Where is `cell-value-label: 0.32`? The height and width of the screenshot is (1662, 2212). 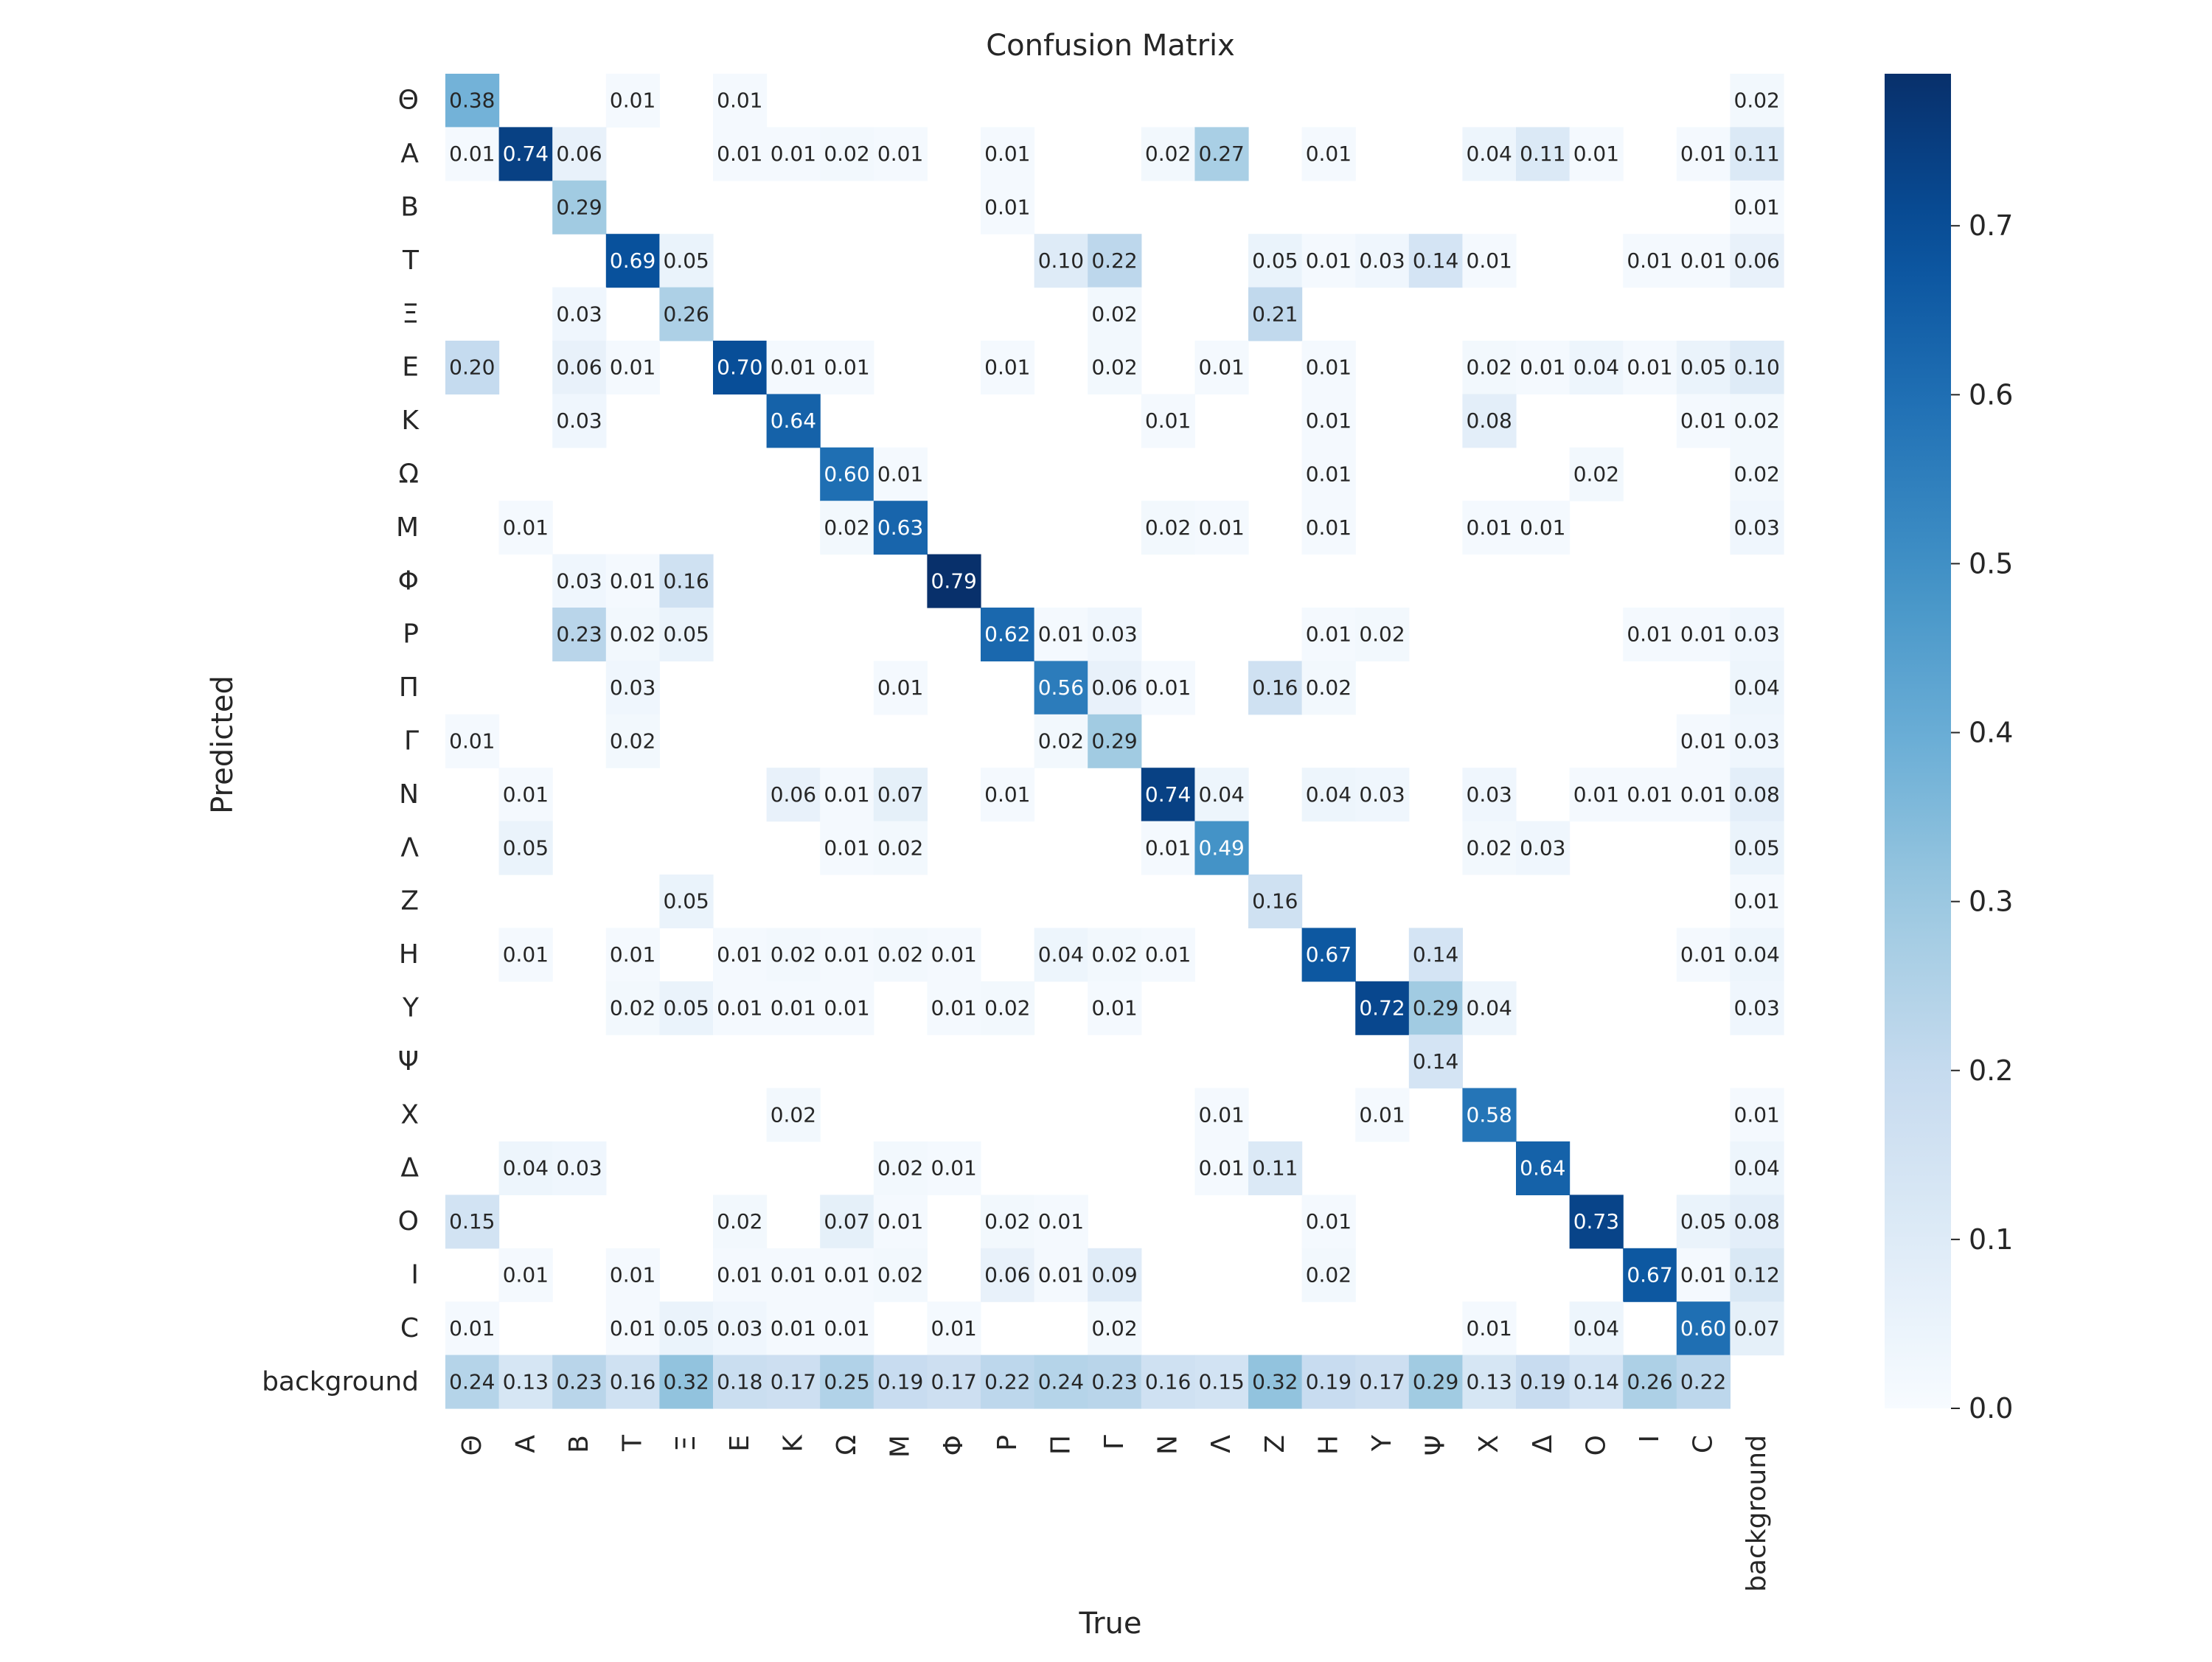
cell-value-label: 0.32 is located at coordinates (686, 1381).